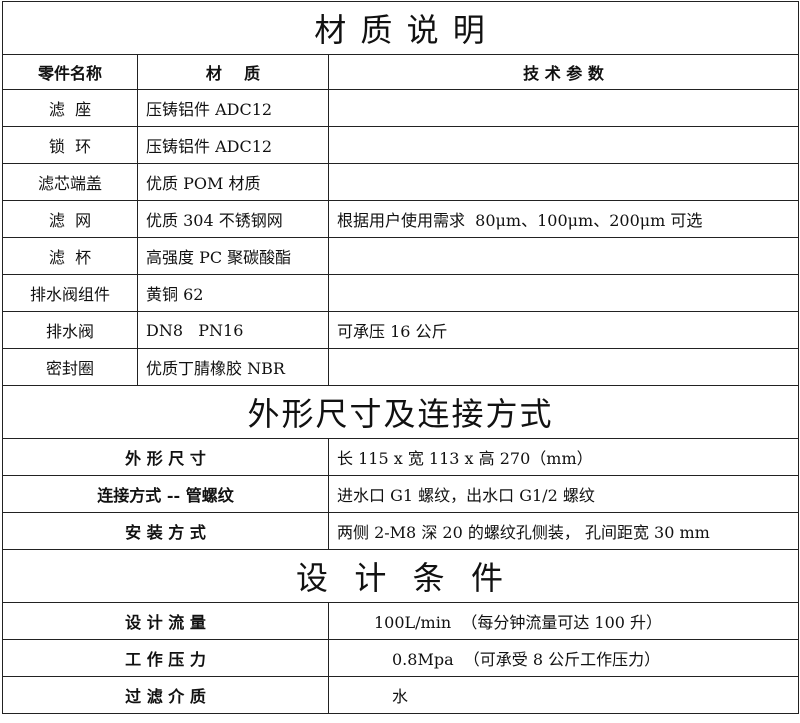 The image size is (800, 723). I want to click on part-material: 黄铜 62, so click(233, 293).